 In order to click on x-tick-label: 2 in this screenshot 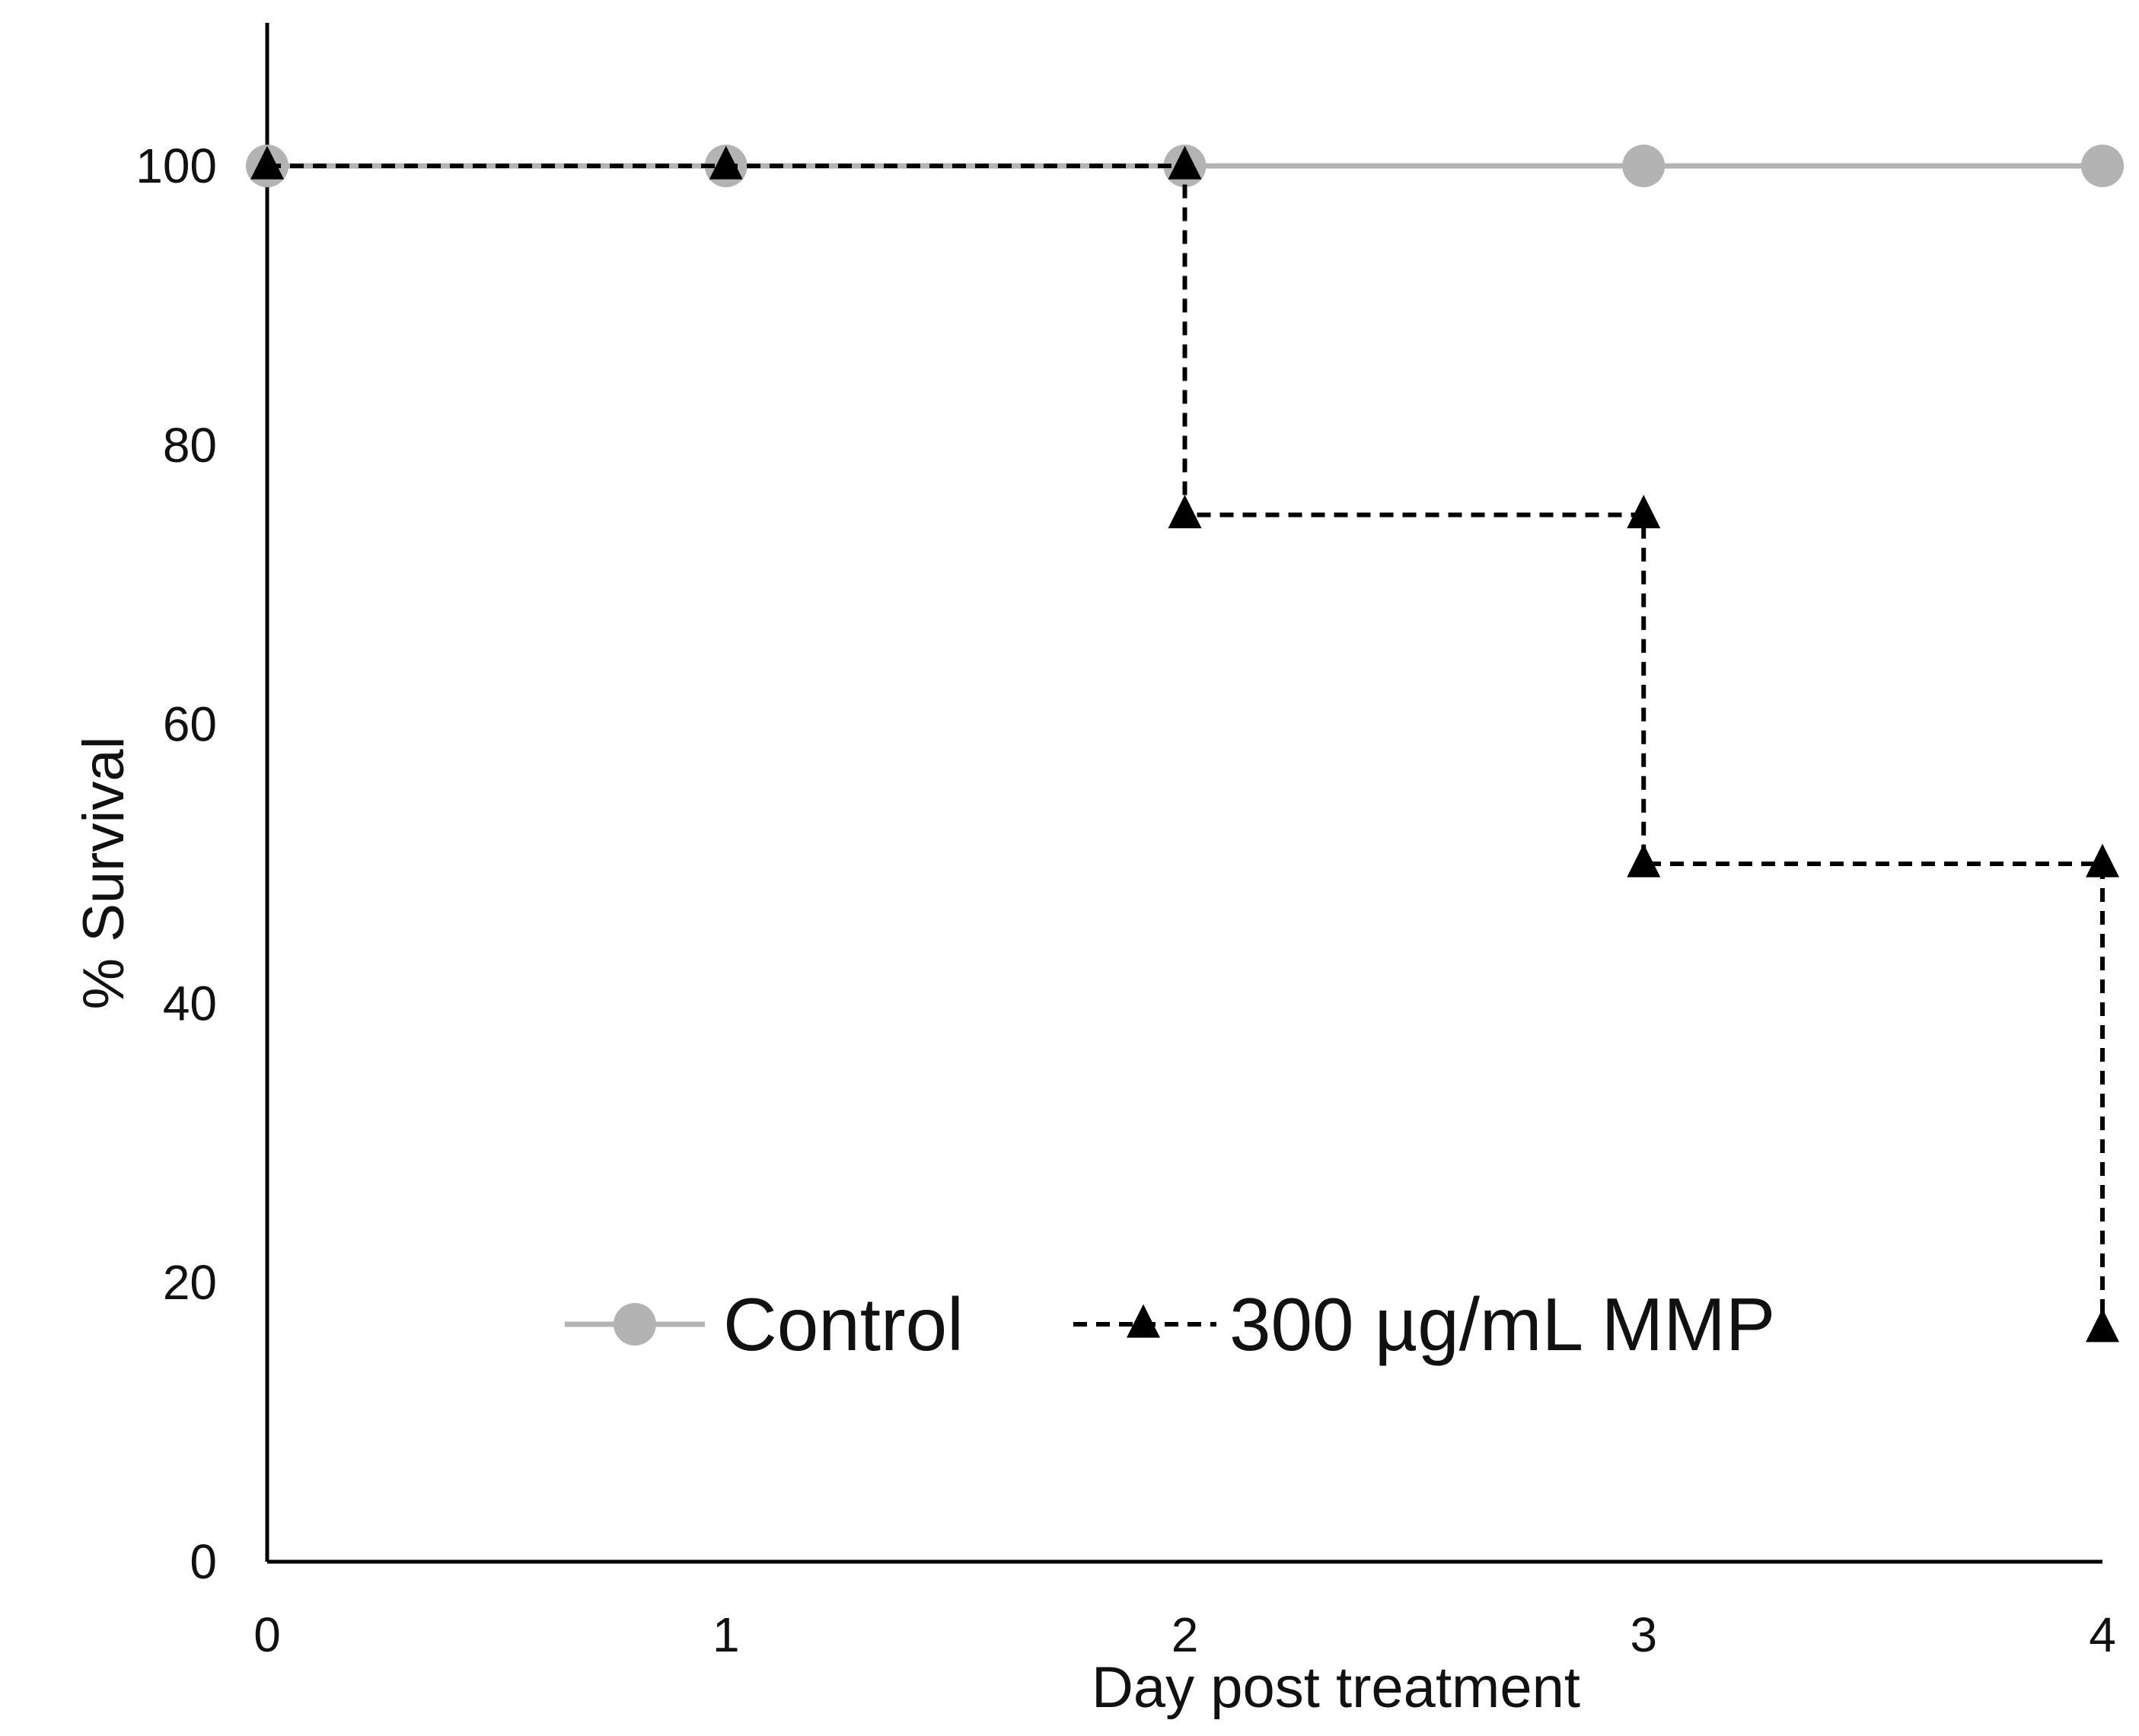, I will do `click(1185, 1634)`.